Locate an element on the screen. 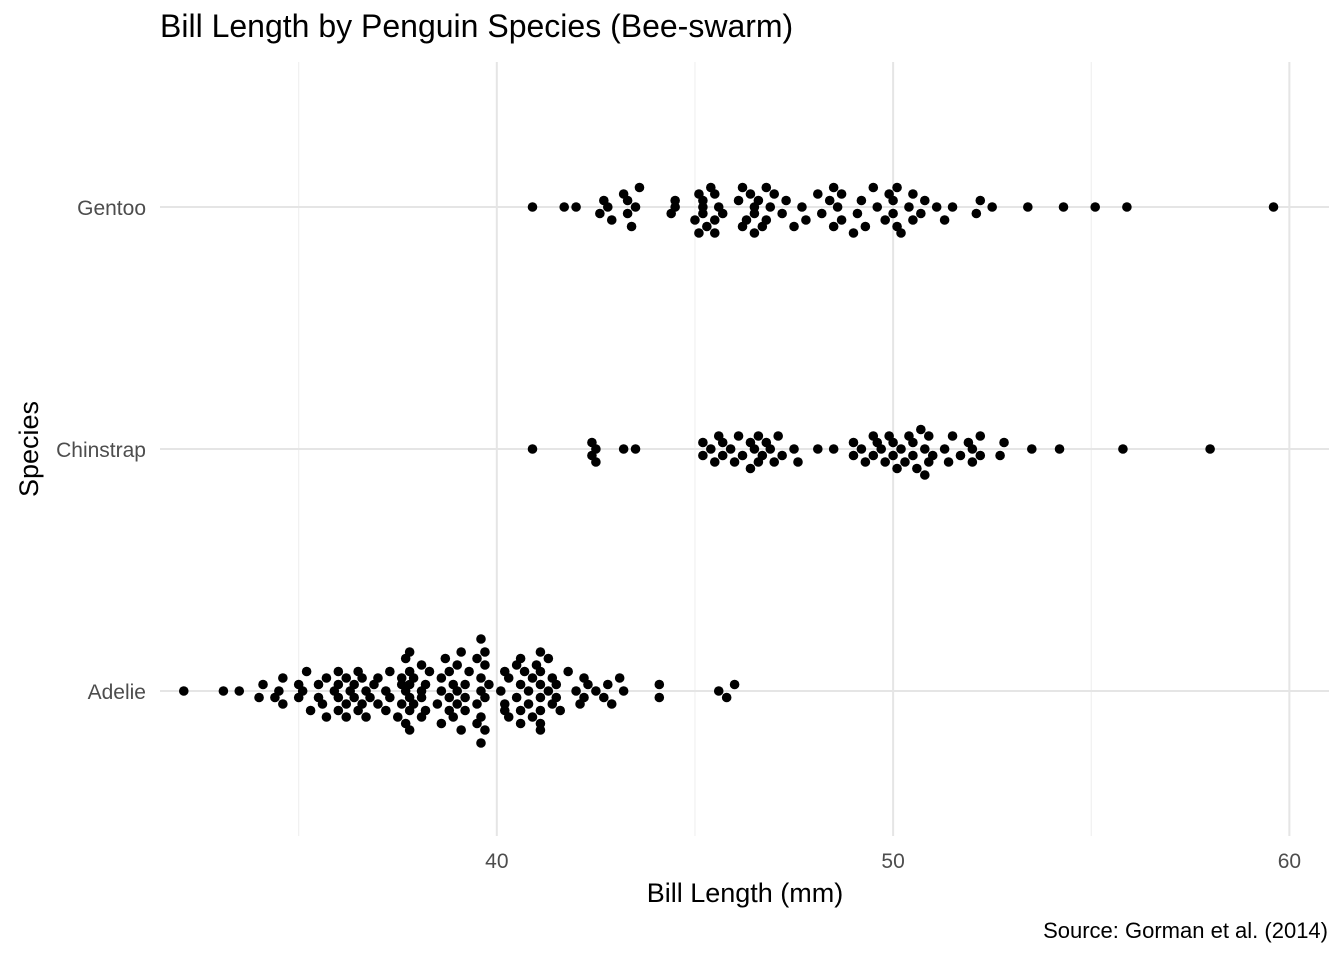 The height and width of the screenshot is (960, 1344). y-axis-tick-labels: Adelie Chinstrap Gentoo is located at coordinates (101, 450).